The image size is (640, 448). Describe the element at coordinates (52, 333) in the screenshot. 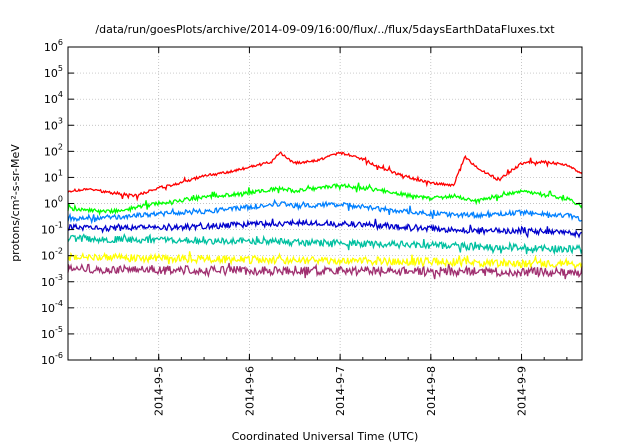

I see `y-tick-label: 10⁻⁵` at that location.